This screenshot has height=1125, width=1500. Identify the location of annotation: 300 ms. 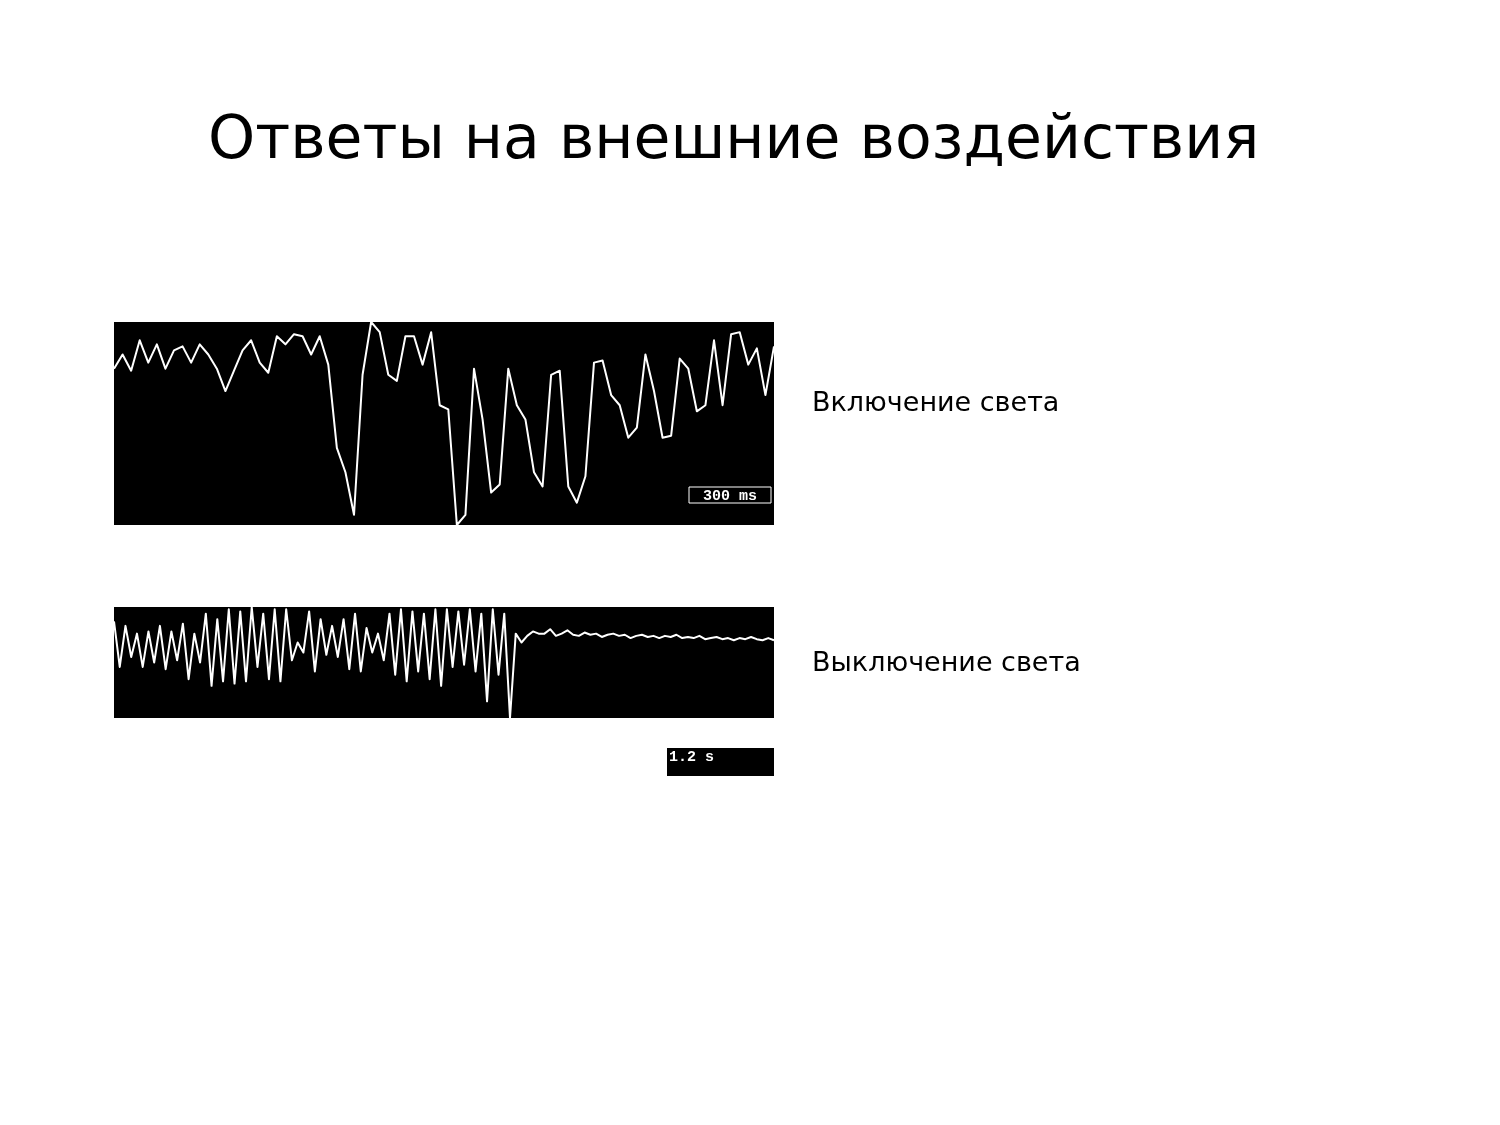
(730, 496).